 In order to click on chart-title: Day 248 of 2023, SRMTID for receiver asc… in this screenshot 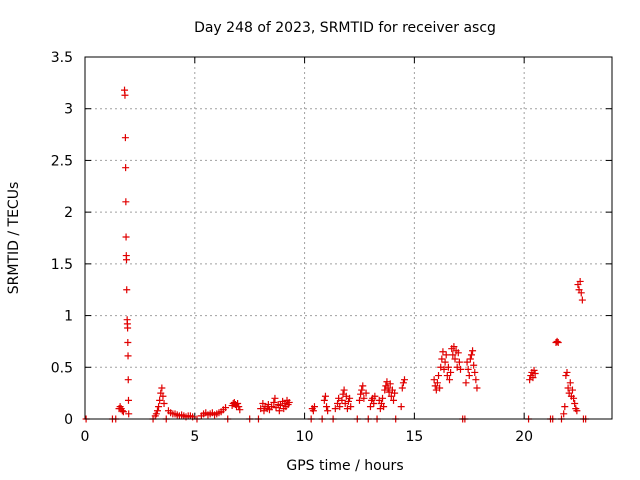, I will do `click(345, 28)`.